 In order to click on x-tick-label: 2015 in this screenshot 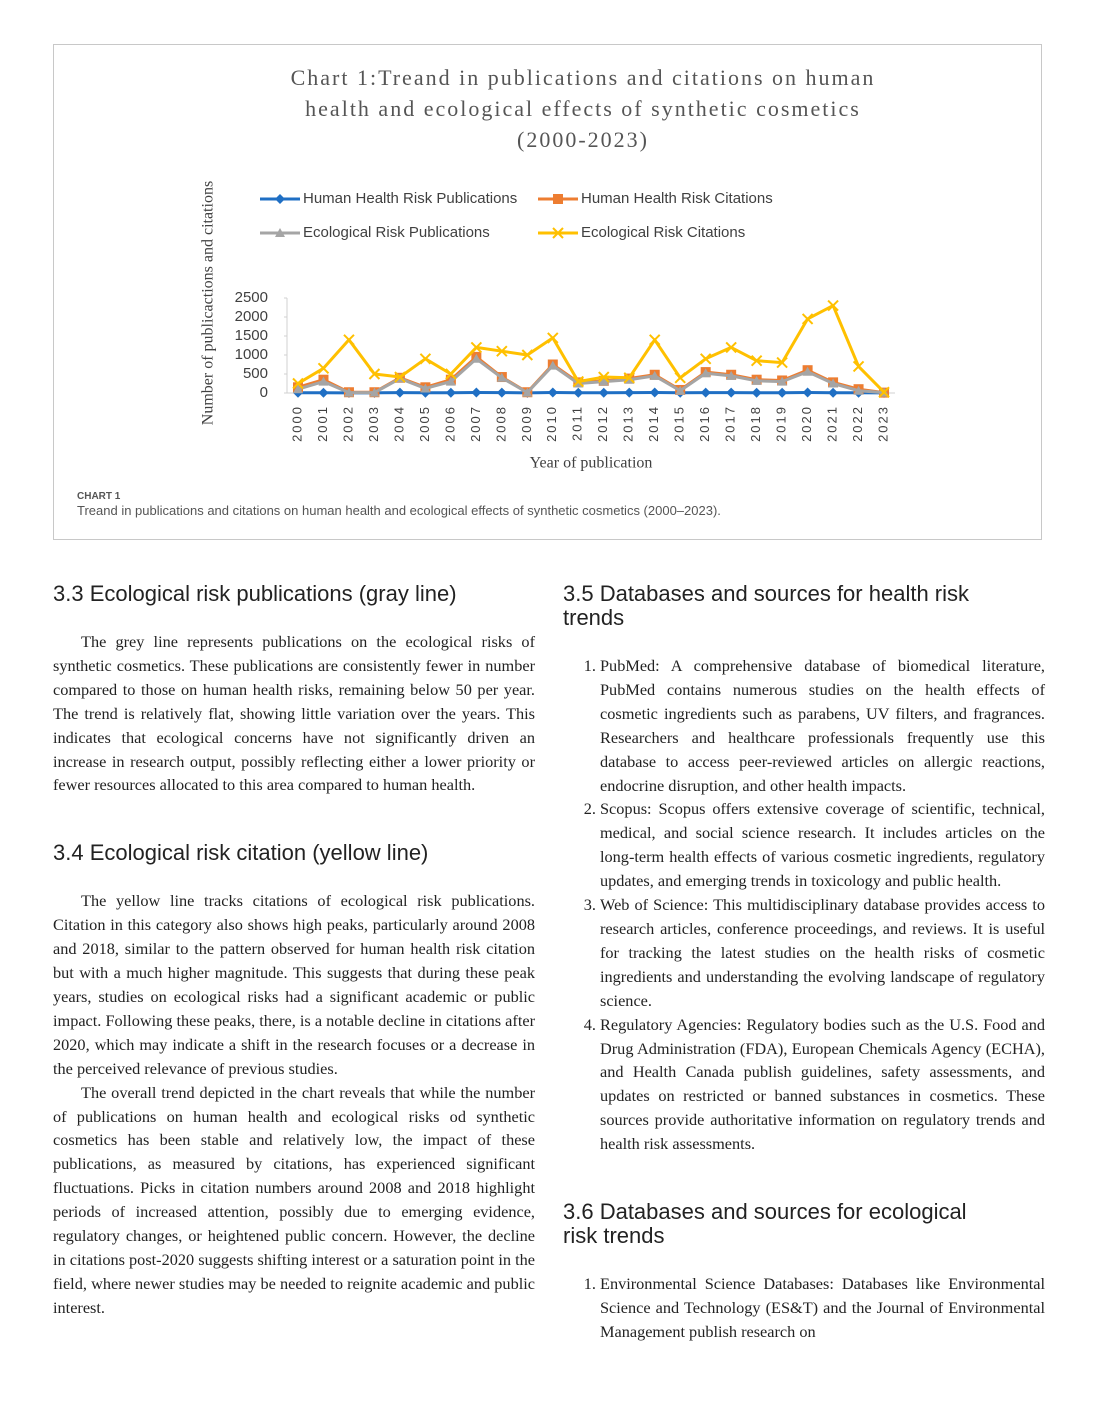, I will do `click(679, 423)`.